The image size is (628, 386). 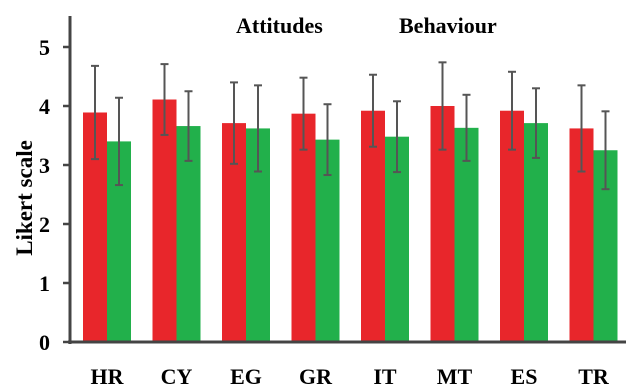 What do you see at coordinates (448, 25) in the screenshot?
I see `legend-label-behaviour: Behaviour` at bounding box center [448, 25].